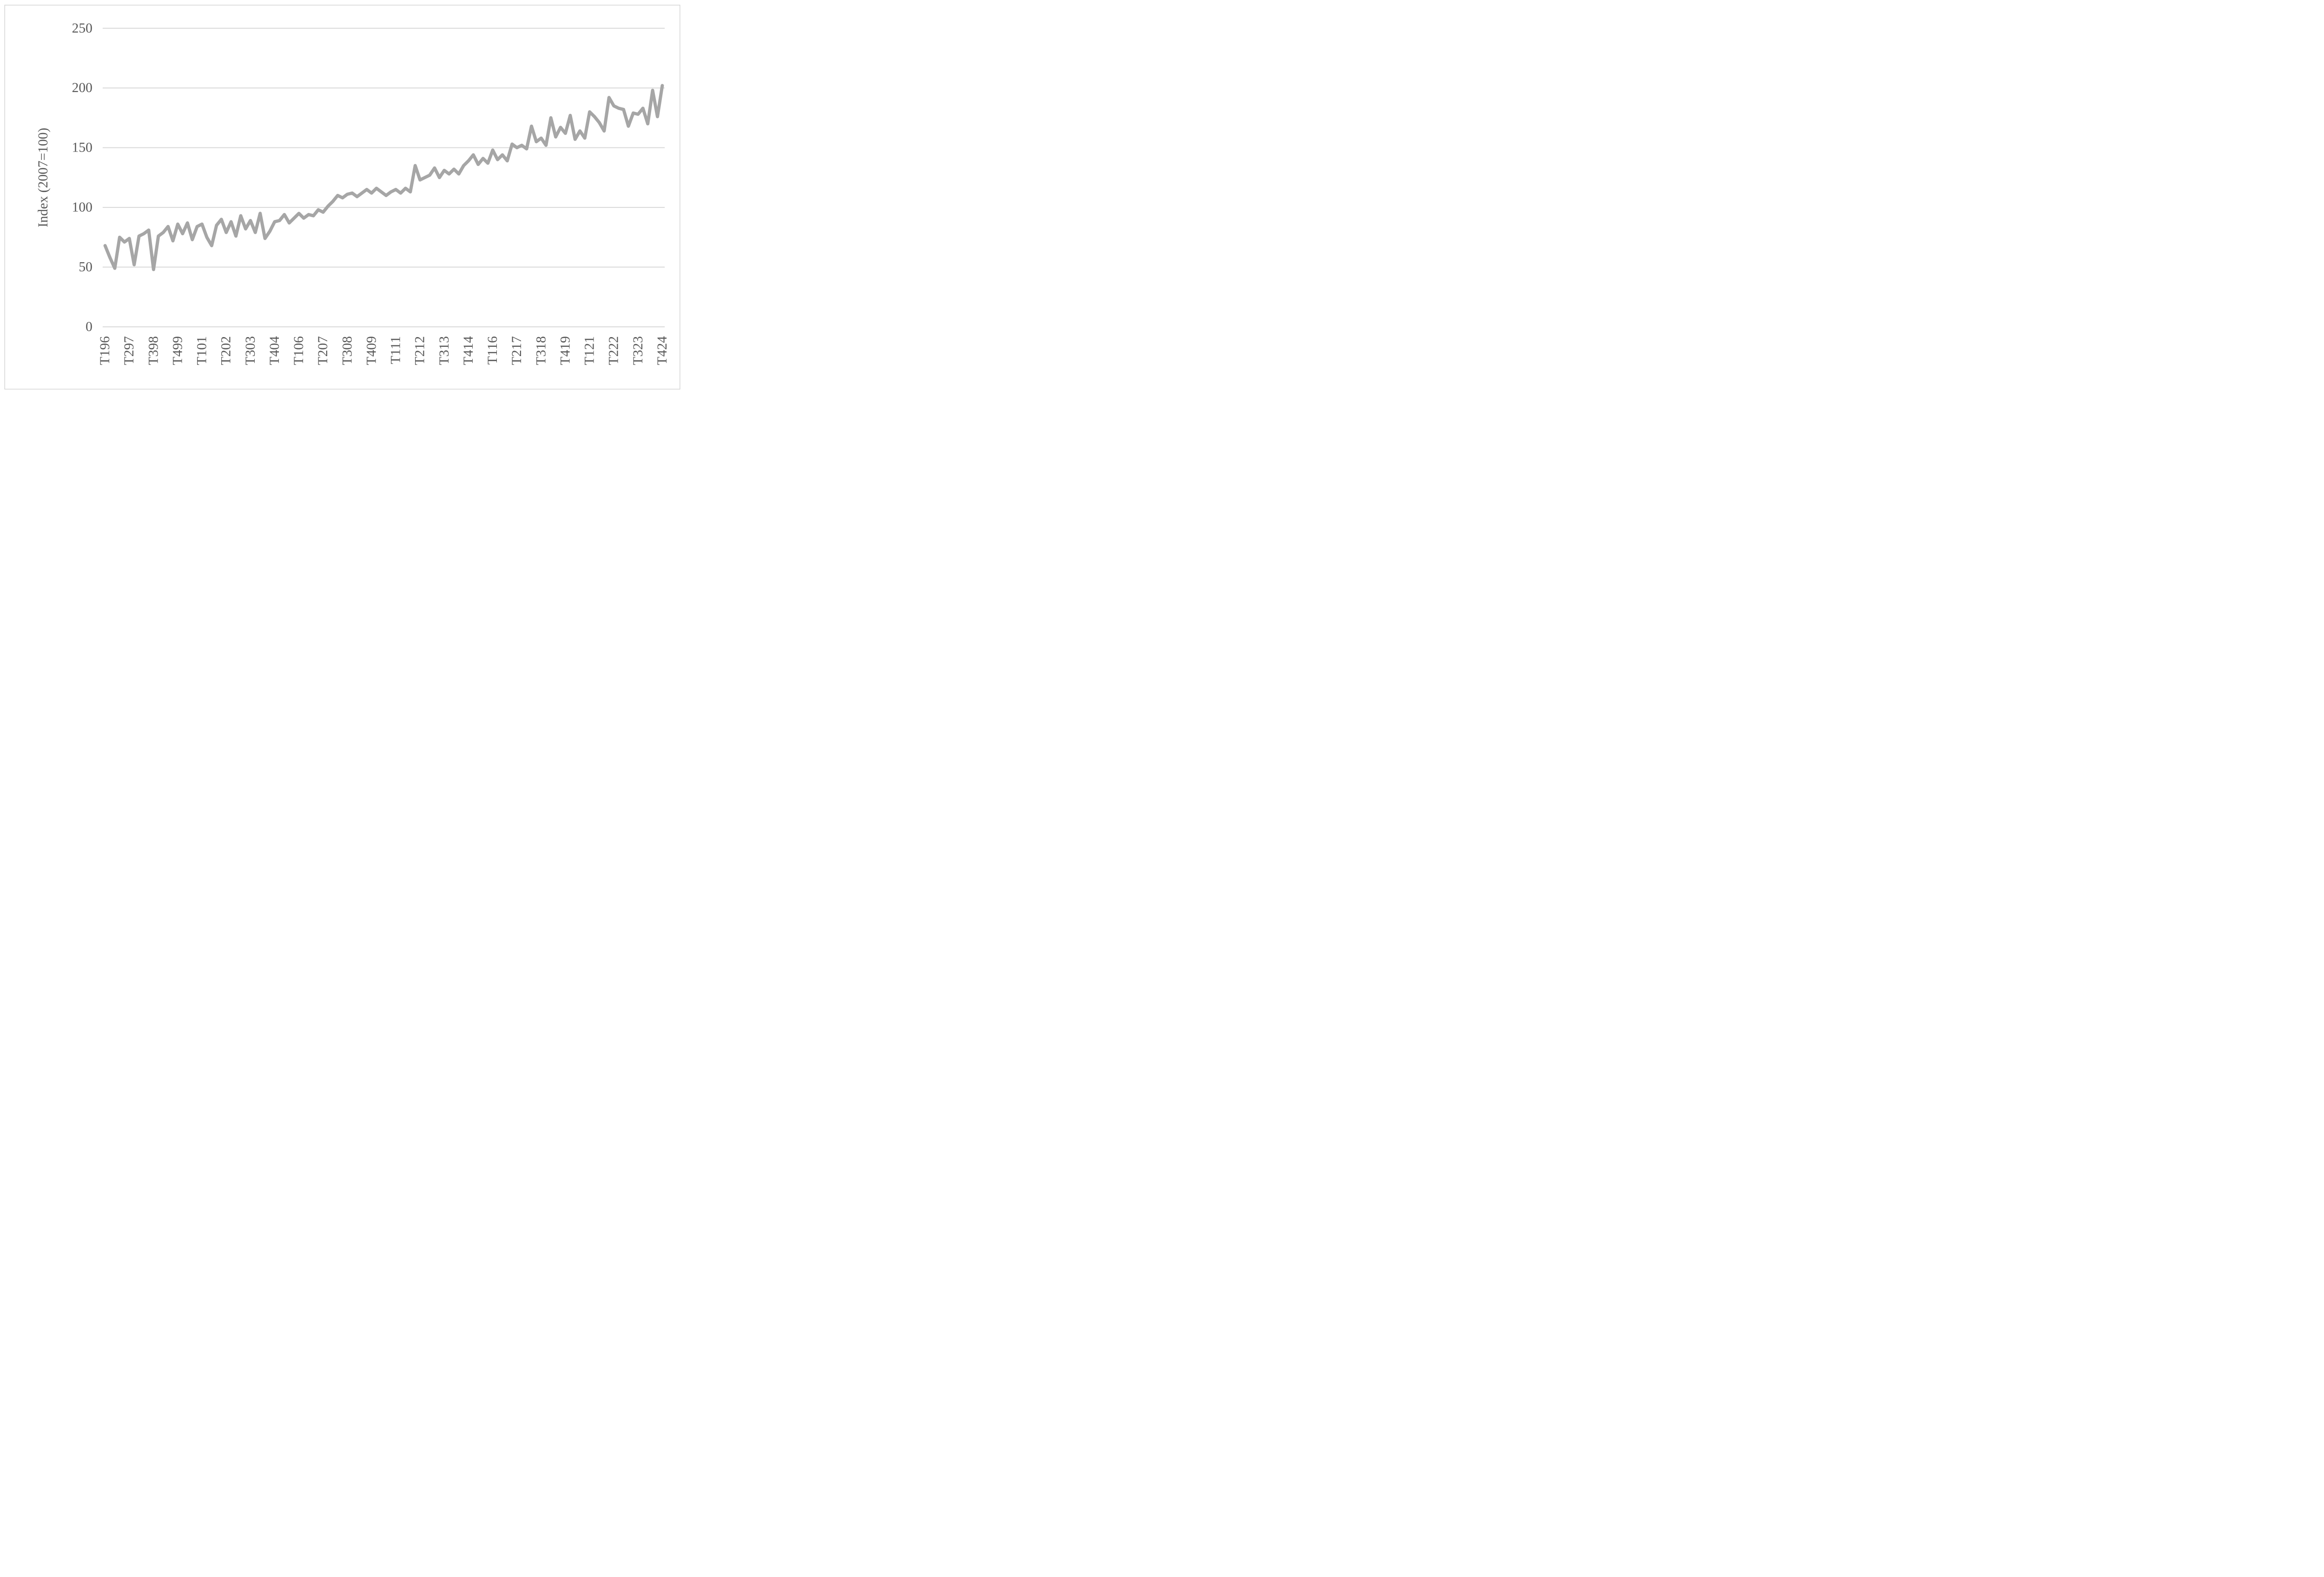 This screenshot has width=2324, height=1577. What do you see at coordinates (662, 350) in the screenshot?
I see `x-tick-label: T424` at bounding box center [662, 350].